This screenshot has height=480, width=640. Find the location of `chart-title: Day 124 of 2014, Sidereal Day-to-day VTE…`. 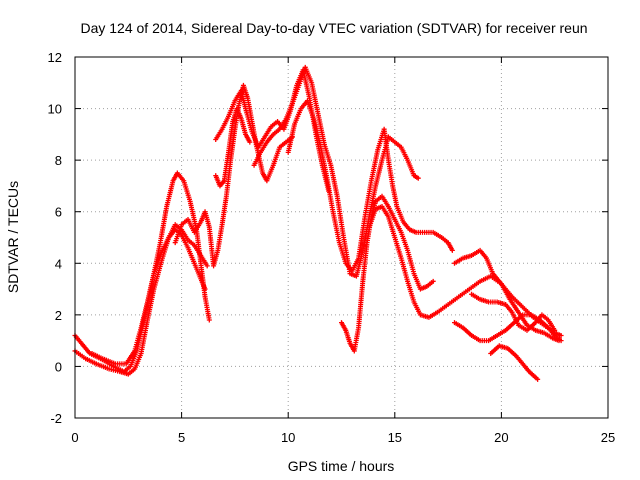

chart-title: Day 124 of 2014, Sidereal Day-to-day VTE… is located at coordinates (333, 28).